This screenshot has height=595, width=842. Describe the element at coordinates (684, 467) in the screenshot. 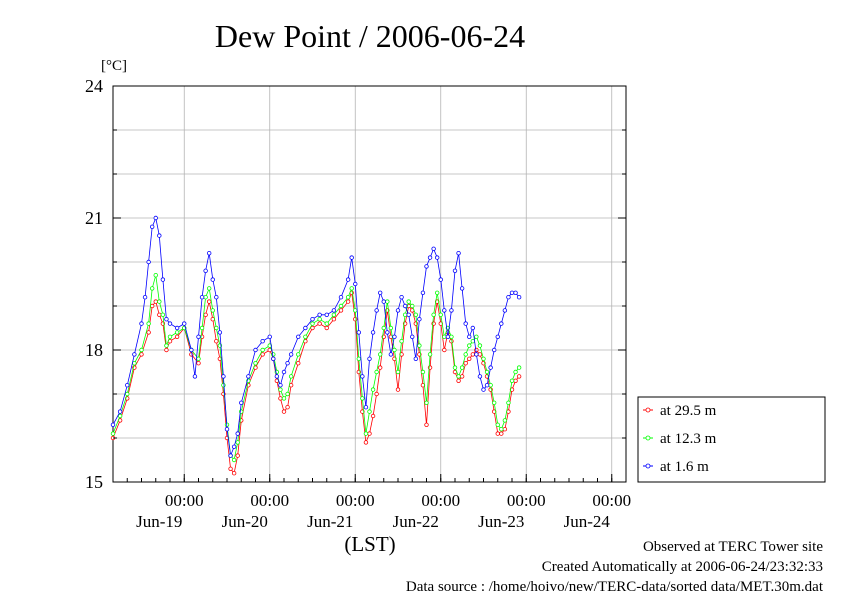

I see `legend-label: at 1.6 m` at that location.